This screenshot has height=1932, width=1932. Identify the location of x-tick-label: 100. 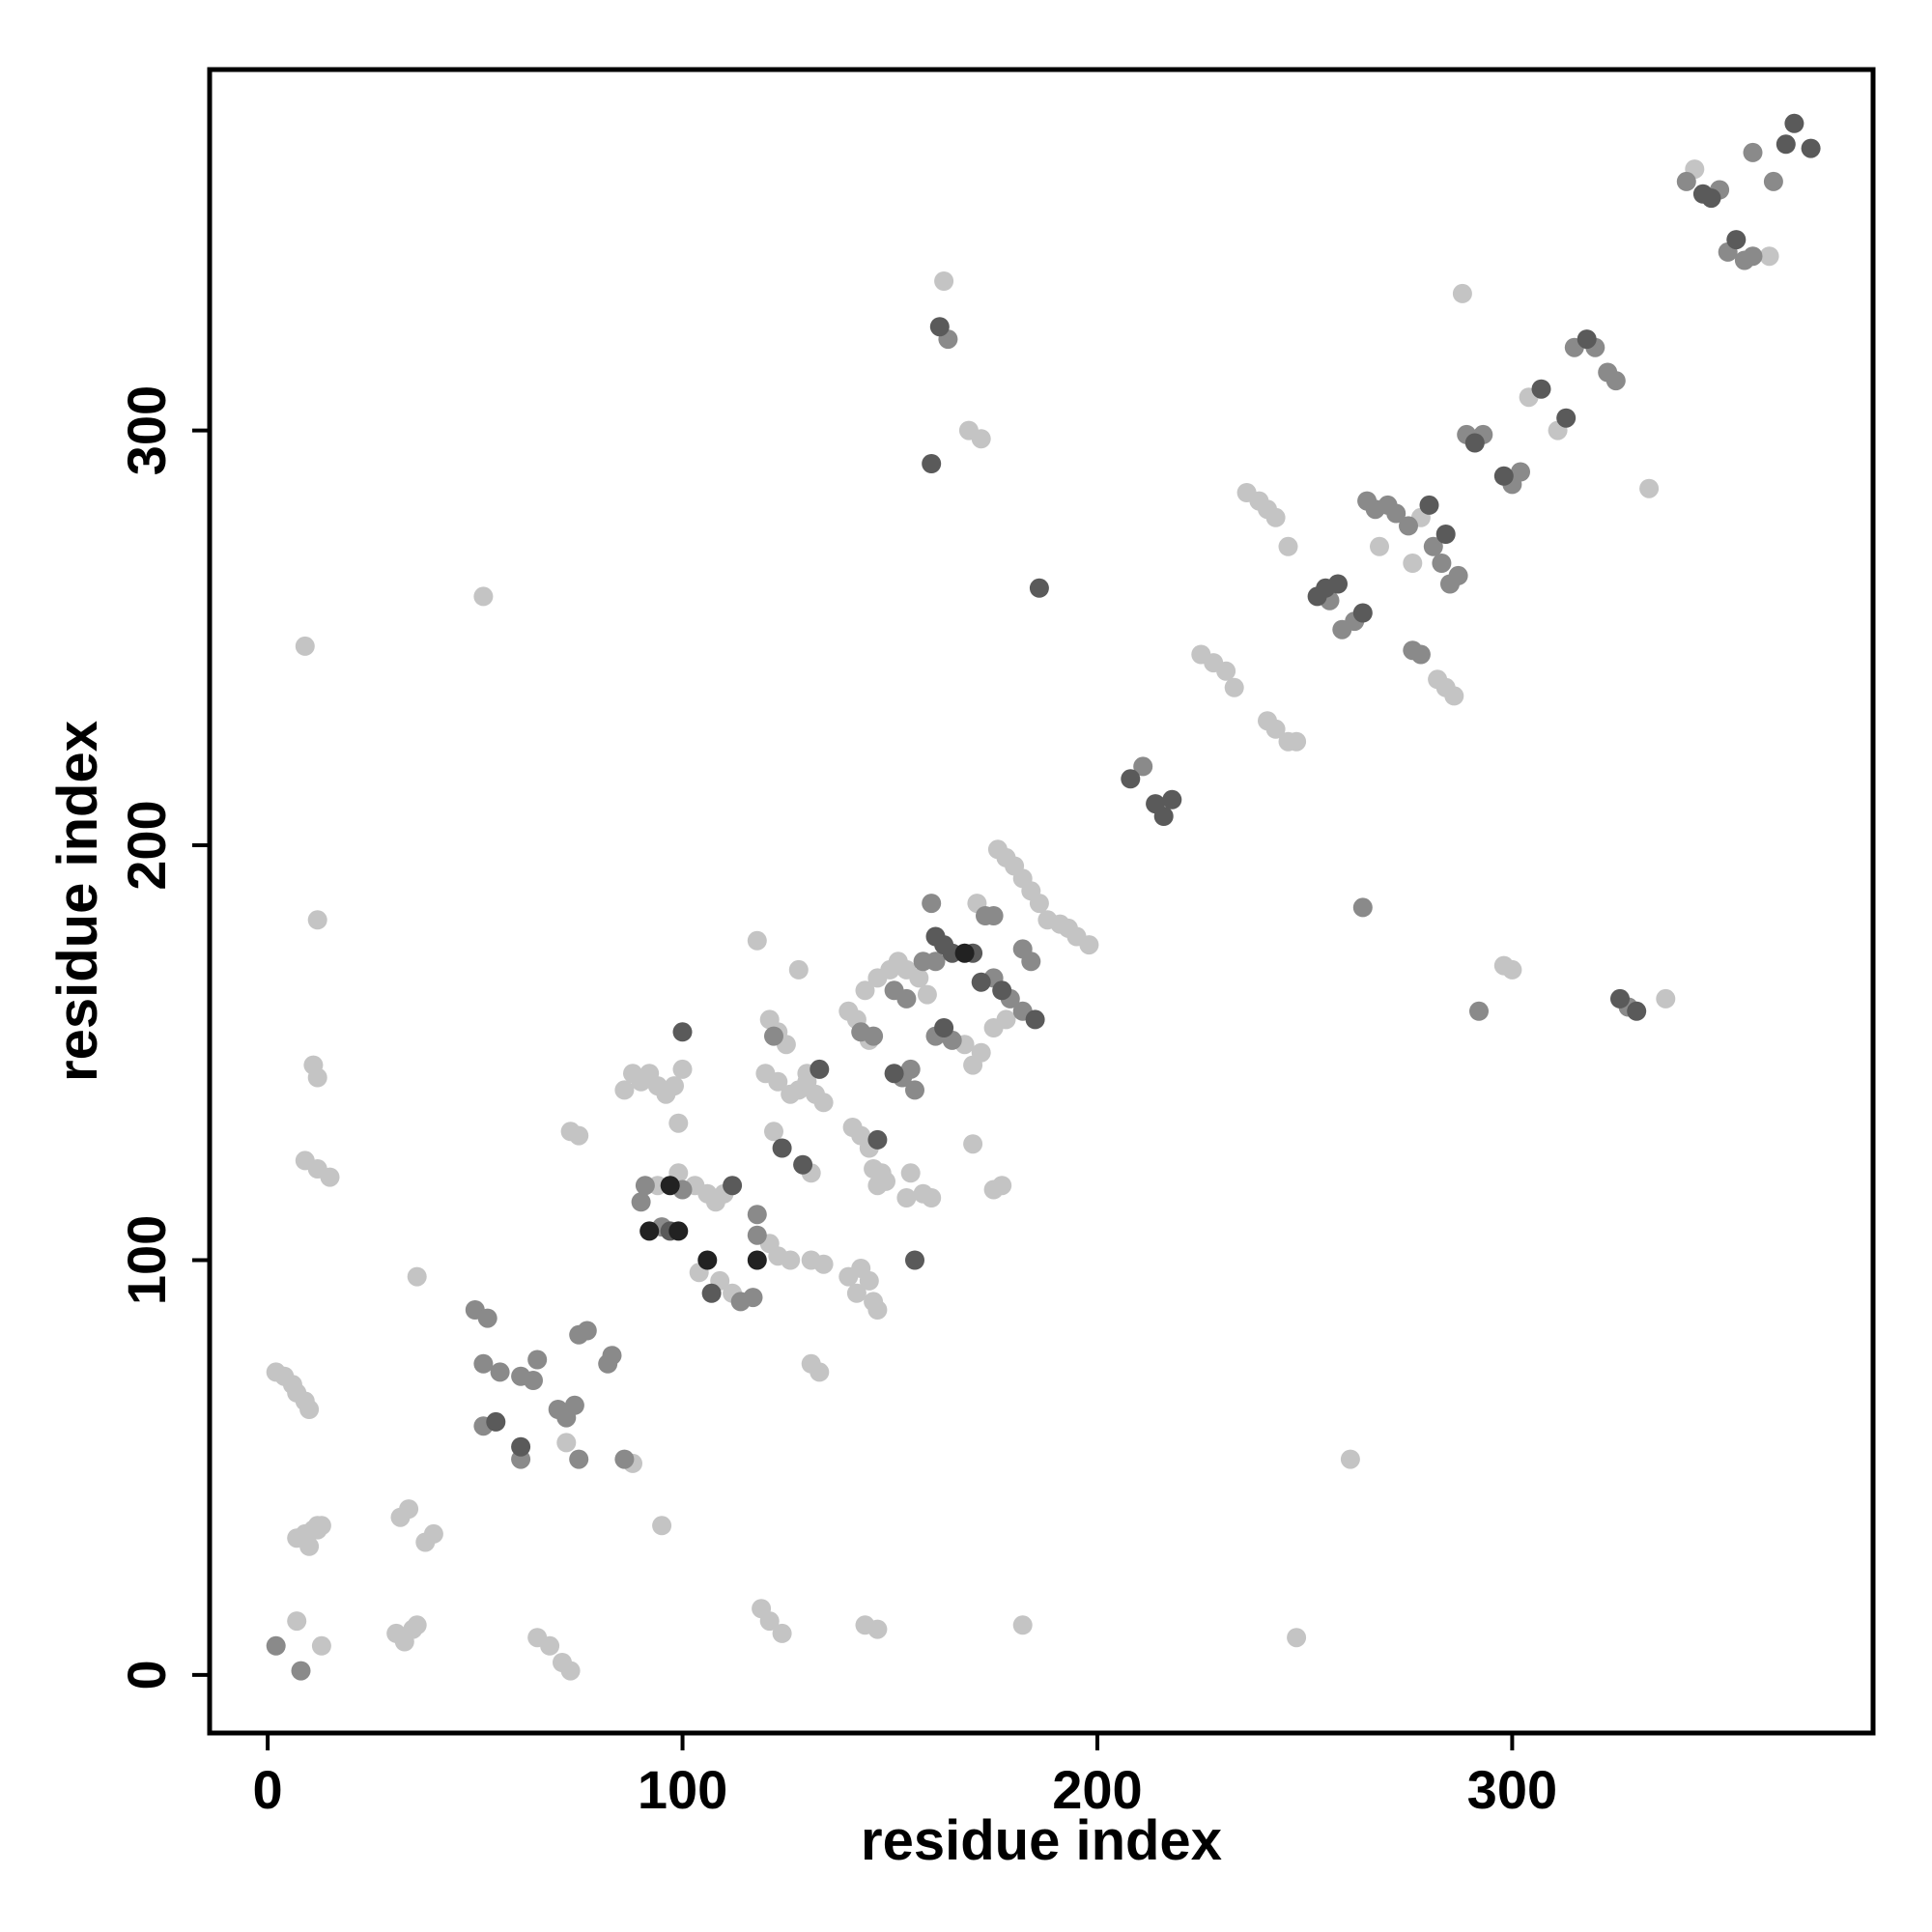
(682, 1789).